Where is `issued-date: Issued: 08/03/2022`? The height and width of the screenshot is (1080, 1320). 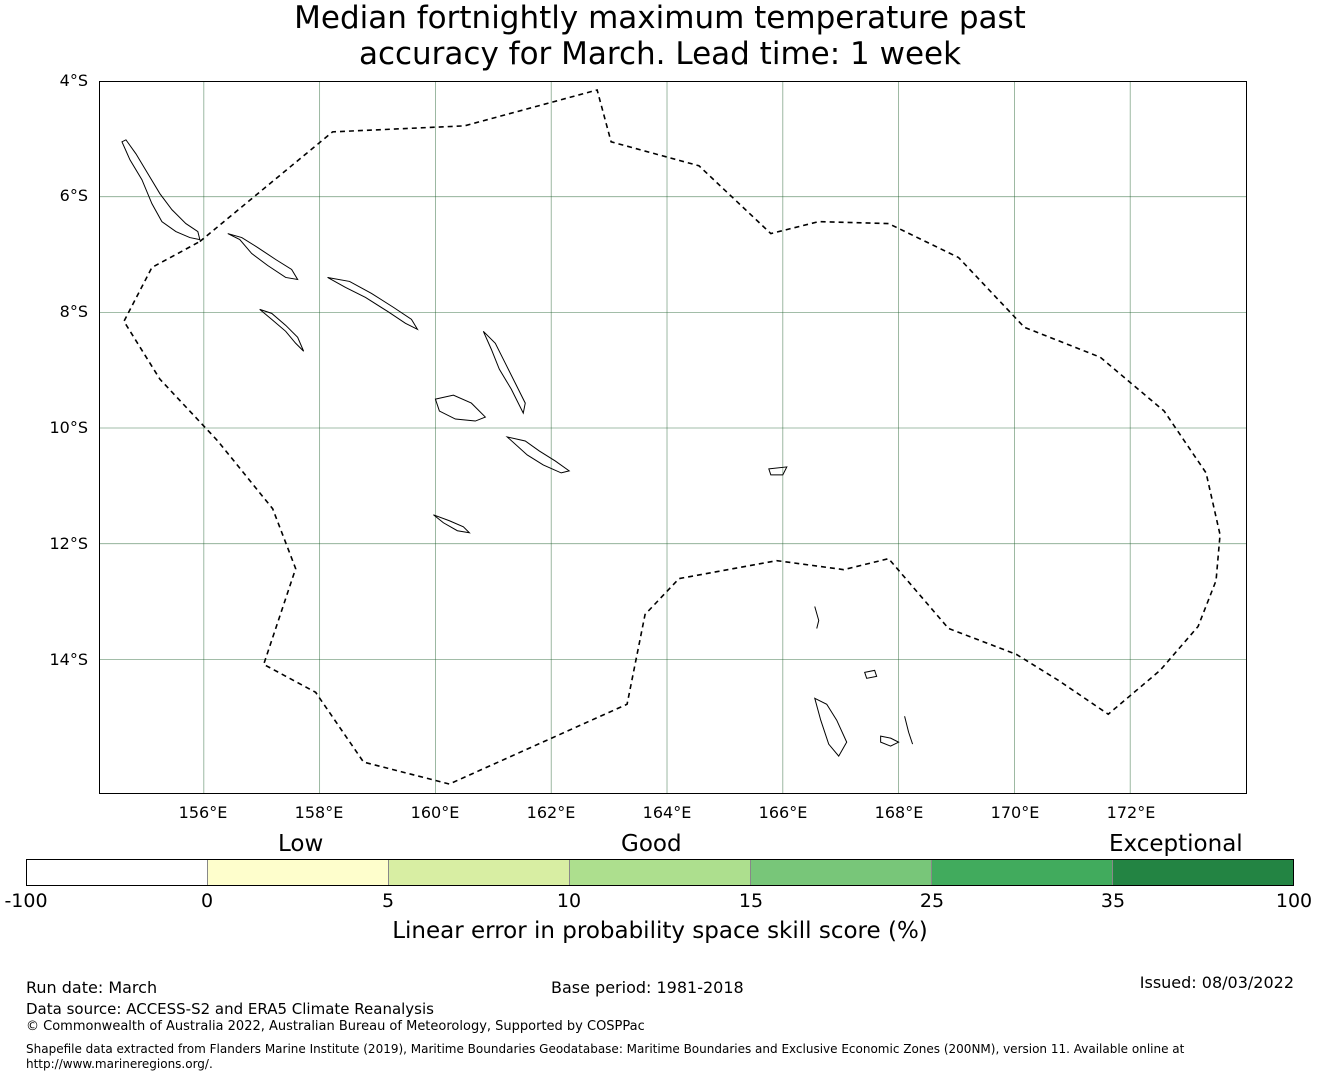
issued-date: Issued: 08/03/2022 is located at coordinates (1216, 982).